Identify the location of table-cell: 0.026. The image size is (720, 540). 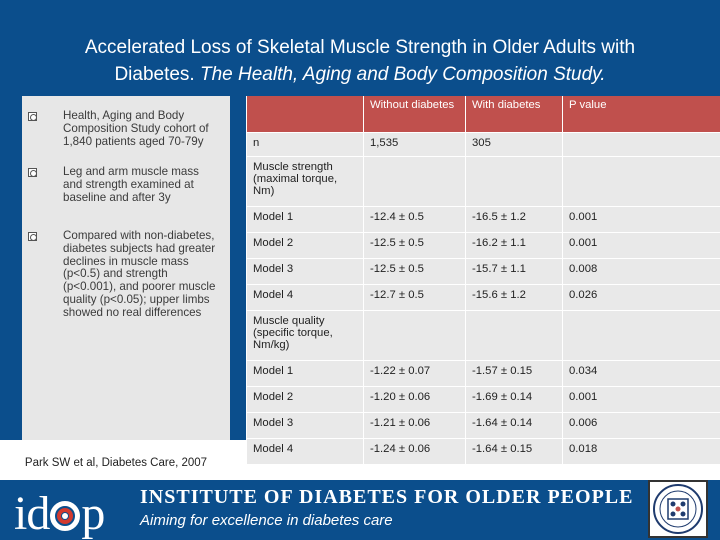
(641, 296).